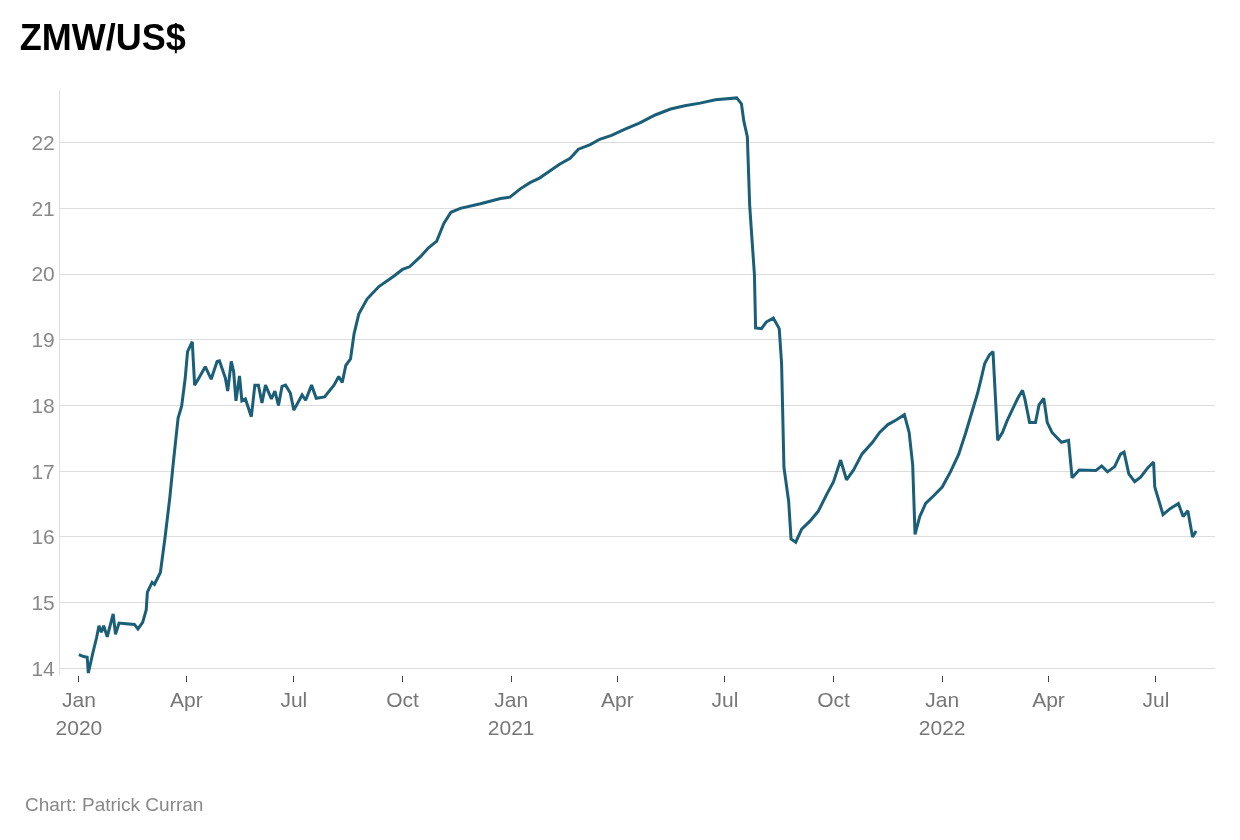 This screenshot has width=1240, height=840. I want to click on x-tick-label: Jan 2021, so click(511, 713).